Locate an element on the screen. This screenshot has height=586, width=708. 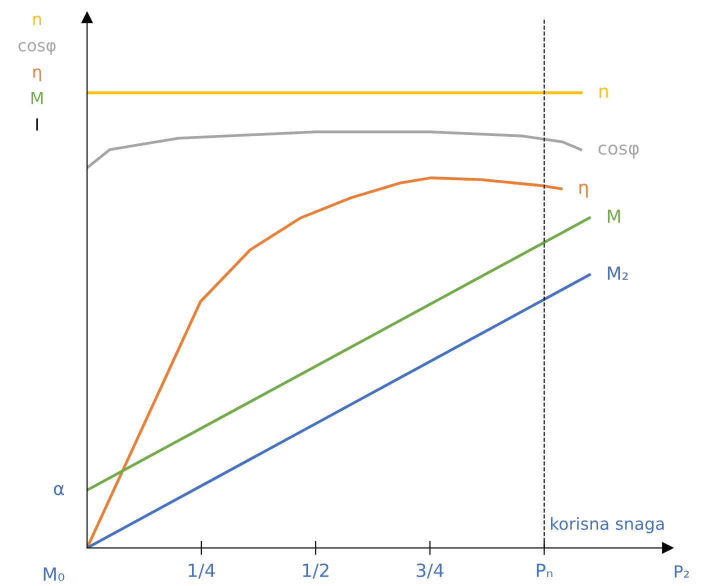
x-tick-label: 1/4 is located at coordinates (201, 571).